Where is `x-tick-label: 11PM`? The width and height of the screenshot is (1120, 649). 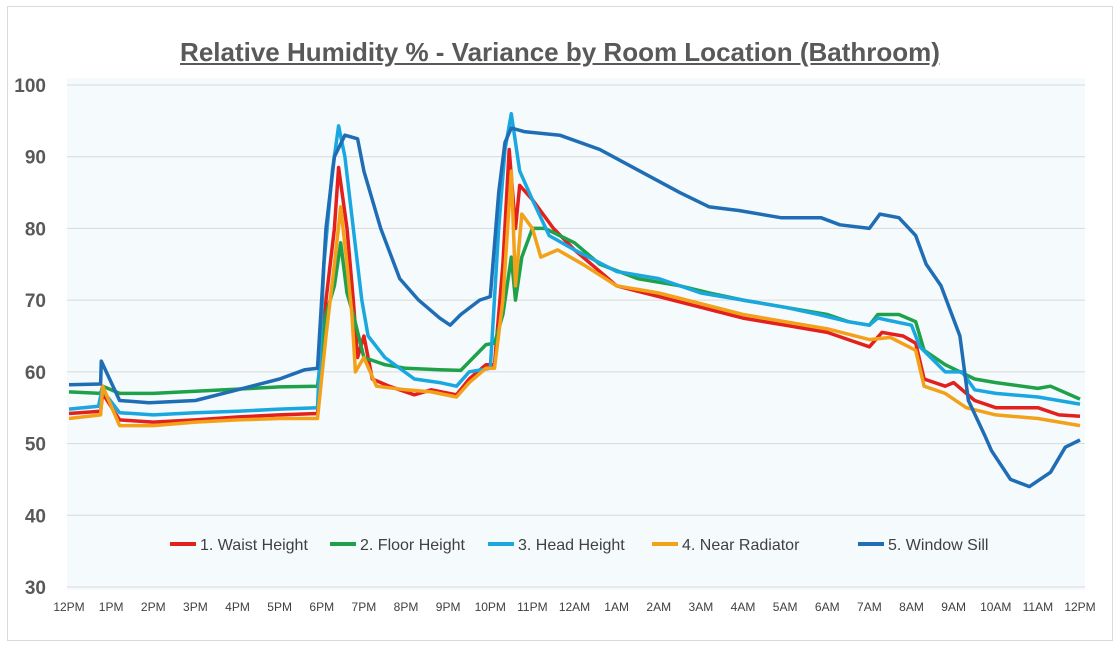
x-tick-label: 11PM is located at coordinates (532, 607).